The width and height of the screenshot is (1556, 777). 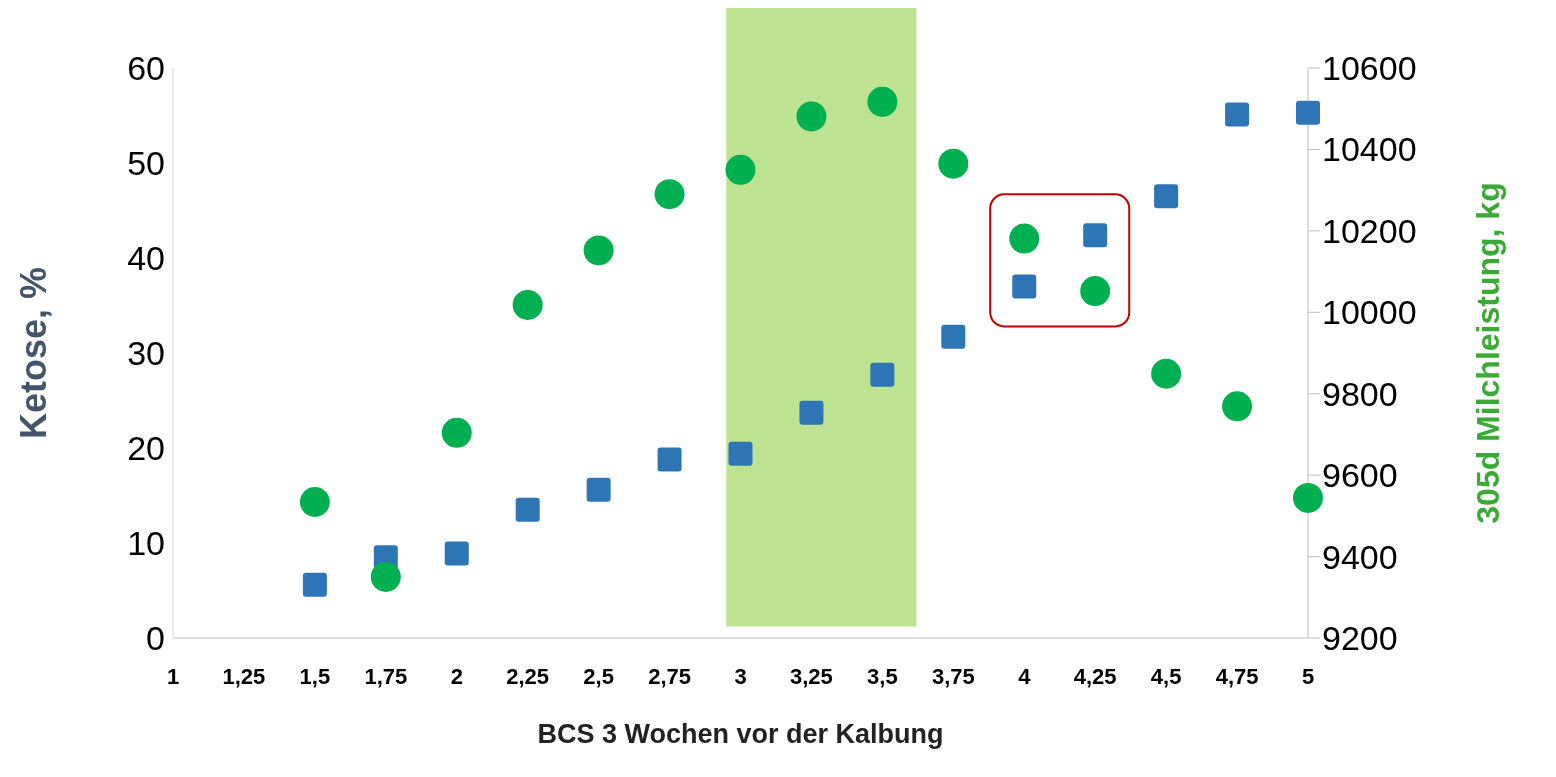 I want to click on y-axis-title: Ketose, %, so click(x=33, y=353).